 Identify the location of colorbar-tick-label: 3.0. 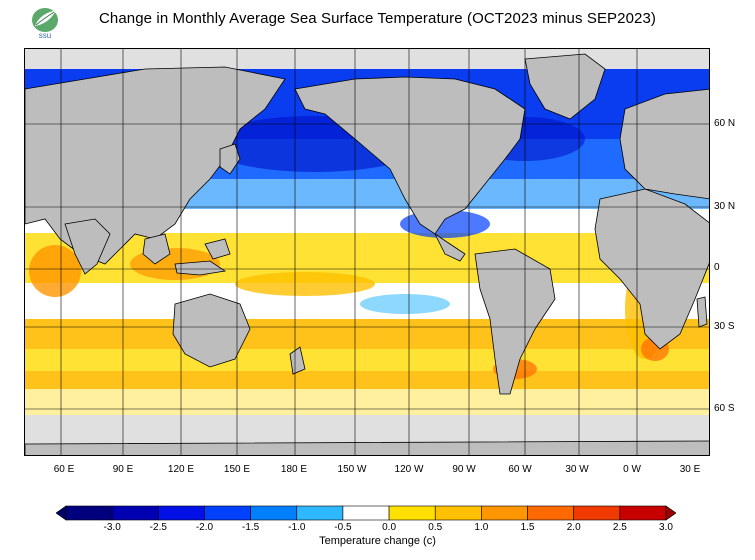
(666, 527).